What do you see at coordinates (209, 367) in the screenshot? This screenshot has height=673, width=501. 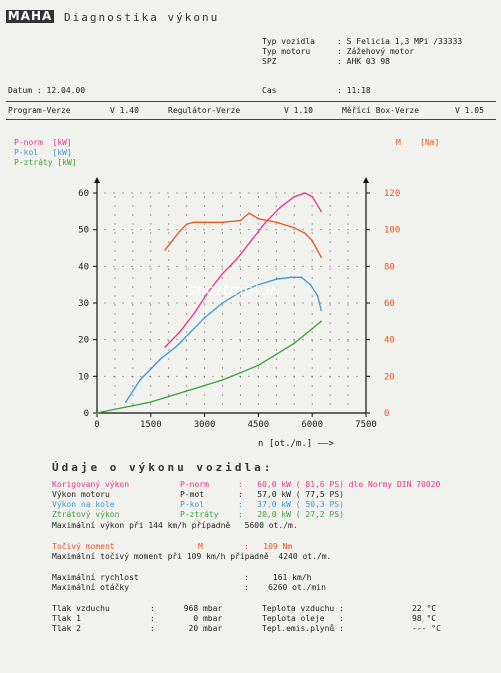 I see `series-line-p-ztr-ty` at bounding box center [209, 367].